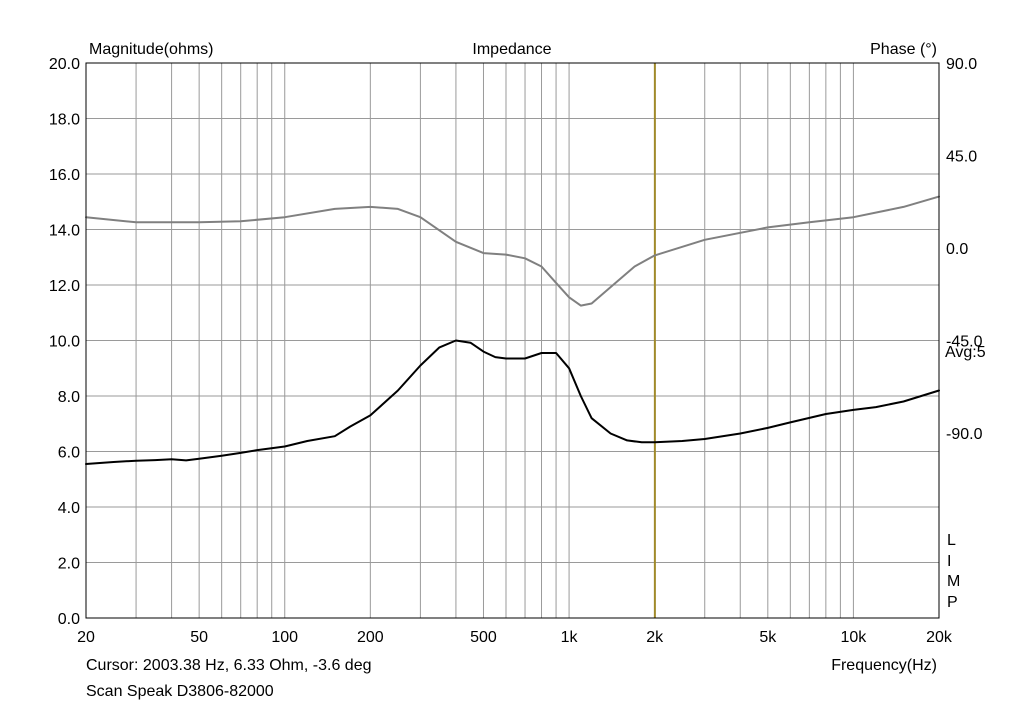 This screenshot has width=1024, height=705. Describe the element at coordinates (957, 249) in the screenshot. I see `y-tick-label-right: 0.0` at that location.